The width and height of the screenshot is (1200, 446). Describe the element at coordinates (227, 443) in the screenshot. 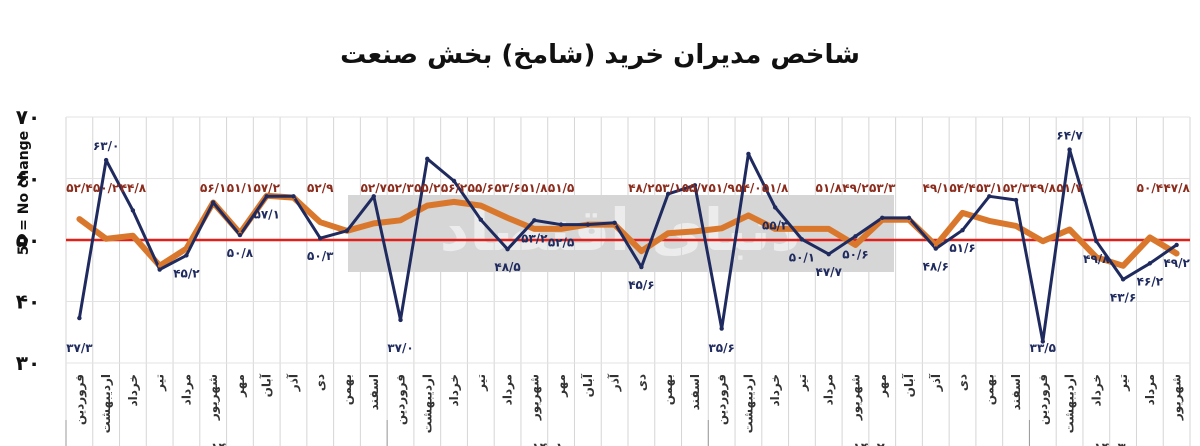

I see `year-group-label: ۱۴۰۰` at that location.